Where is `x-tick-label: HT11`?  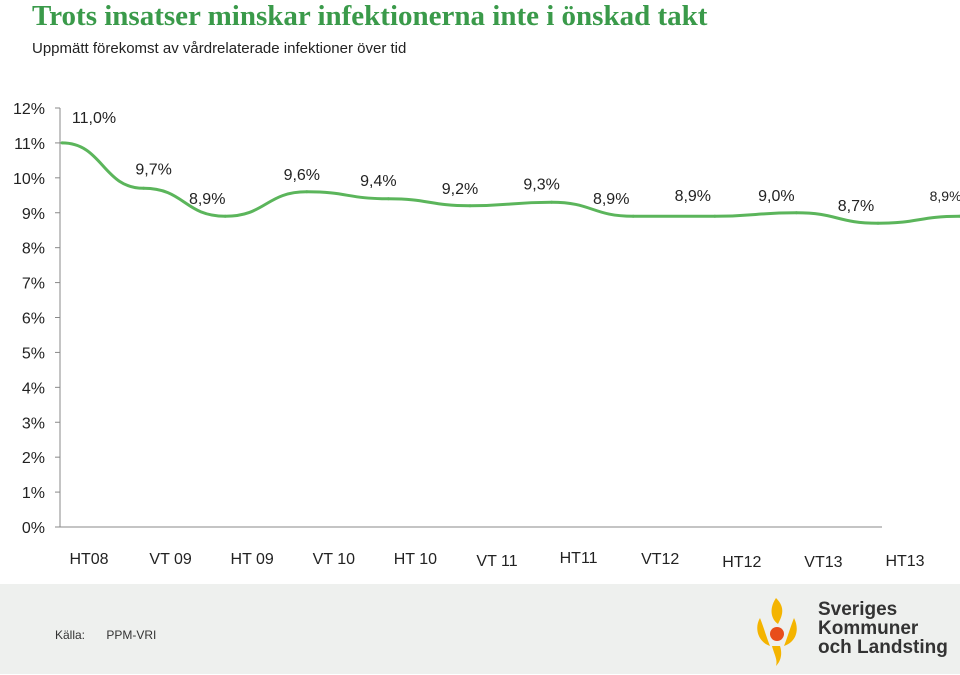 x-tick-label: HT11 is located at coordinates (579, 558).